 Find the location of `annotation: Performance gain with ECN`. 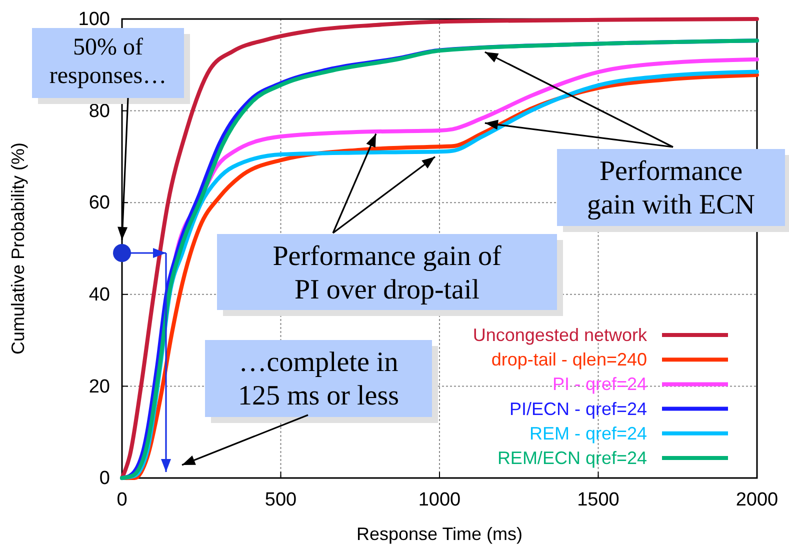

annotation: Performance gain with ECN is located at coordinates (671, 188).